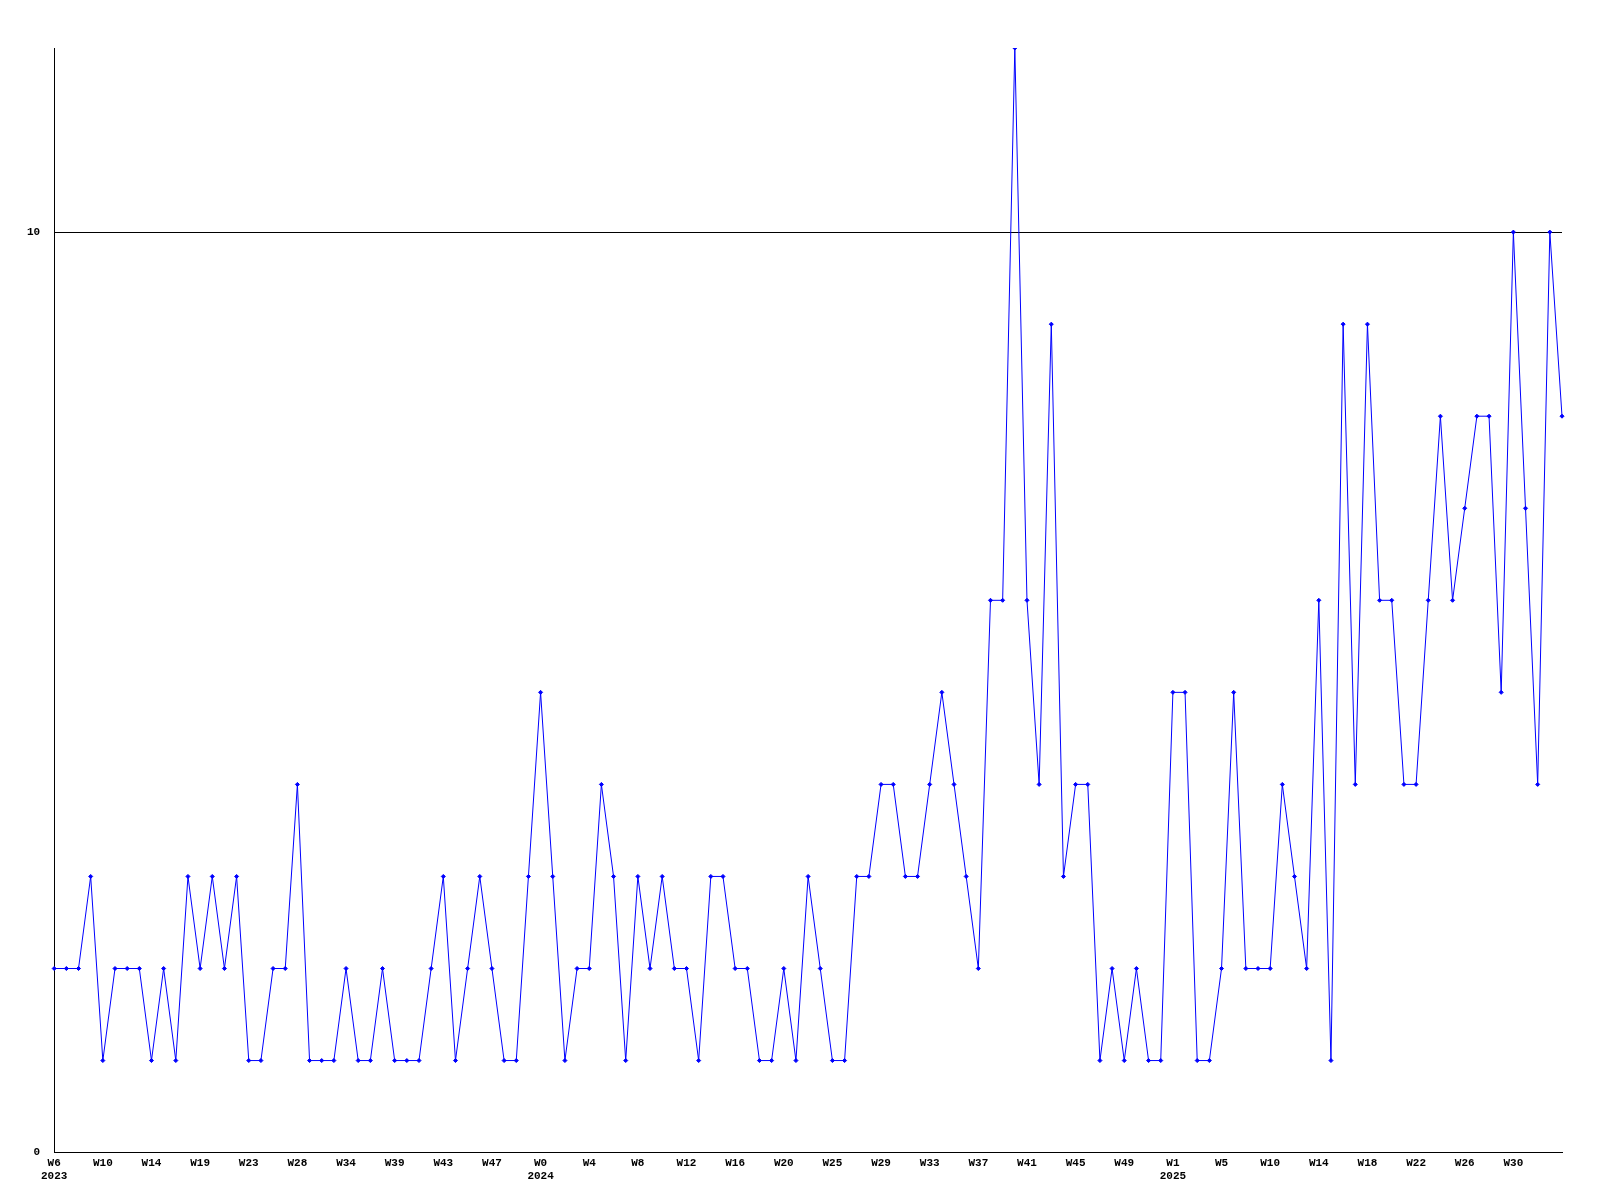 The height and width of the screenshot is (1200, 1600). What do you see at coordinates (1075, 1162) in the screenshot?
I see `x-tick-label: W45` at bounding box center [1075, 1162].